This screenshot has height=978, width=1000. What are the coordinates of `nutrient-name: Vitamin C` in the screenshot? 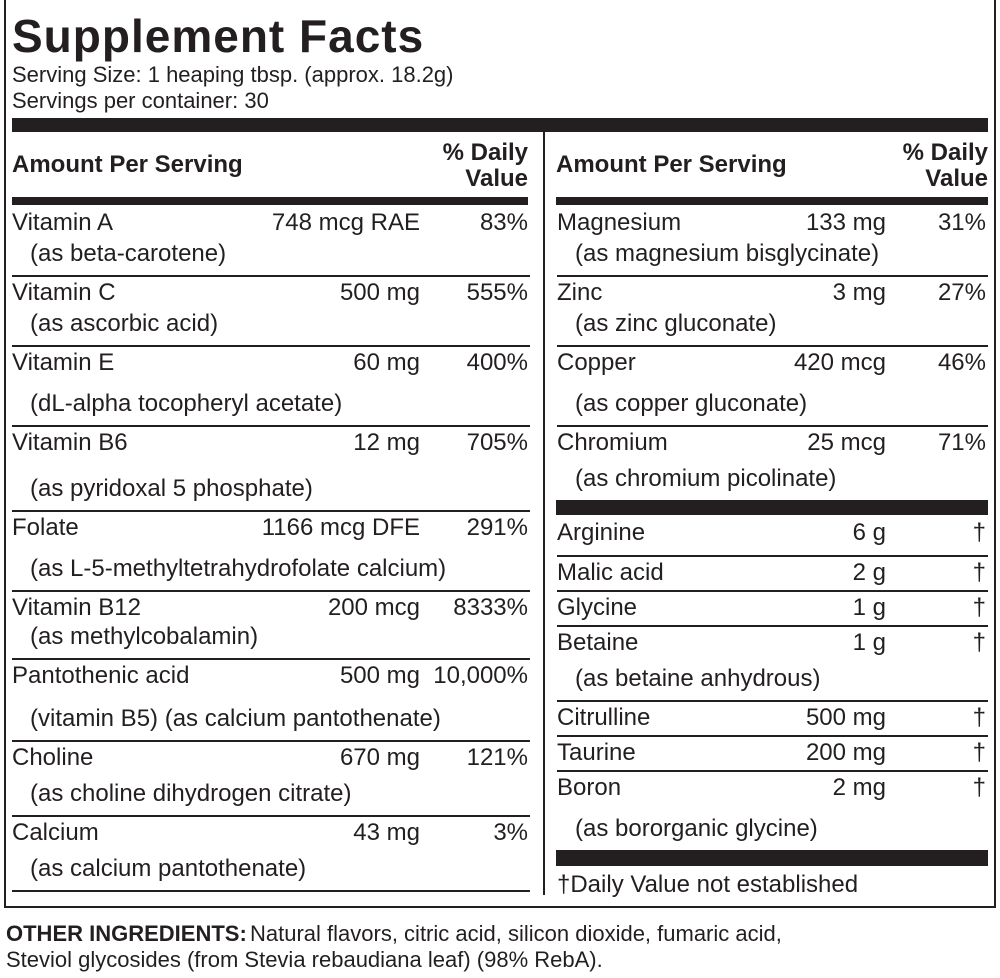 It's located at (64, 292).